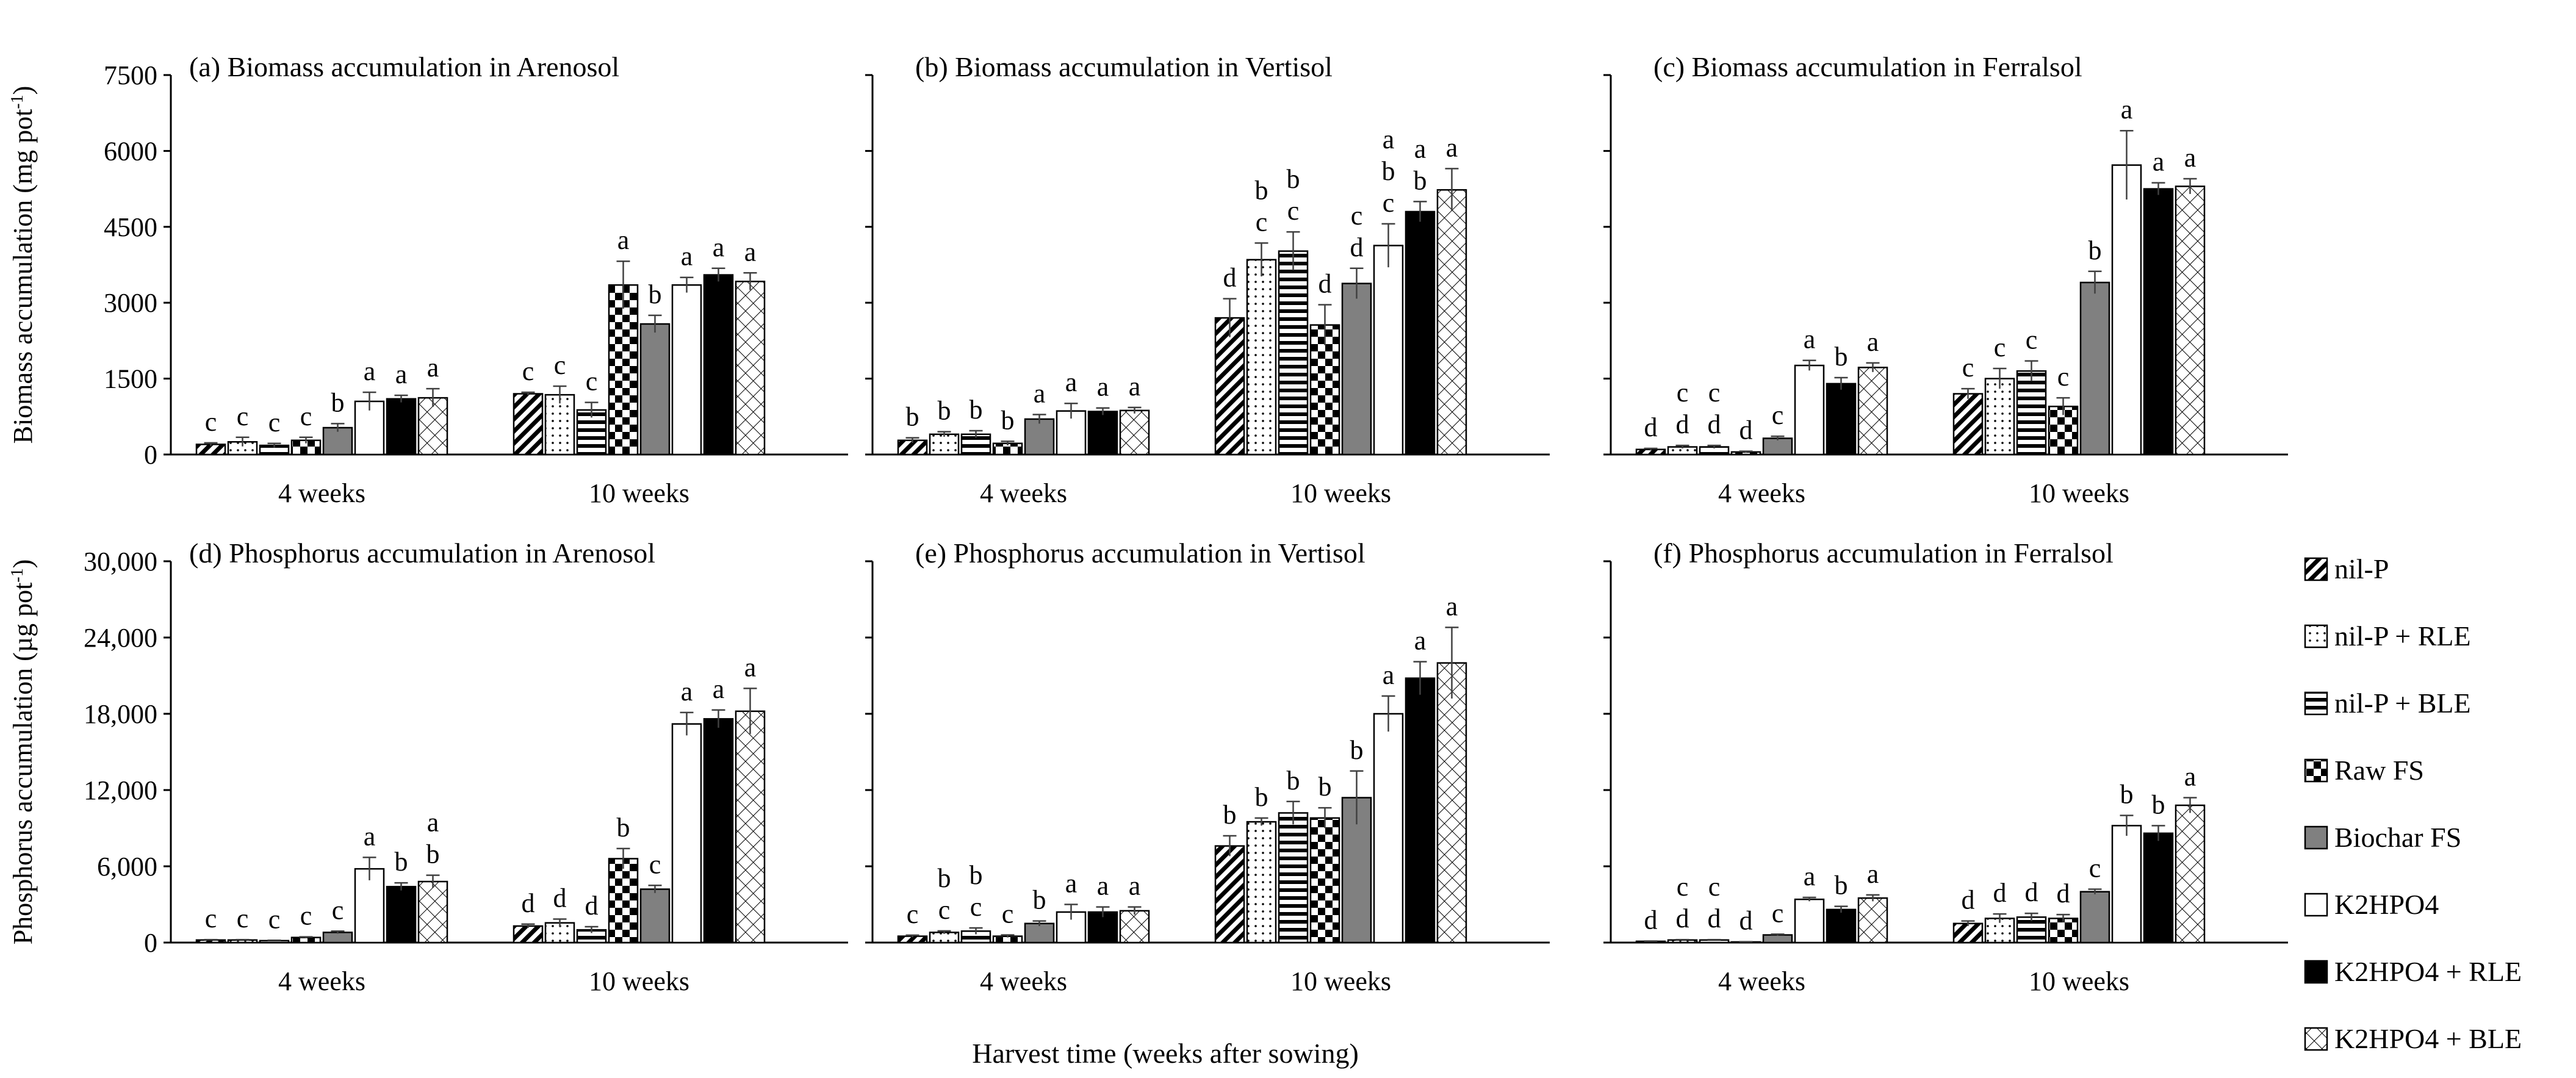  Describe the element at coordinates (23, 265) in the screenshot. I see `y-axis-title: Biomass accumulation (mg pot-1)` at that location.